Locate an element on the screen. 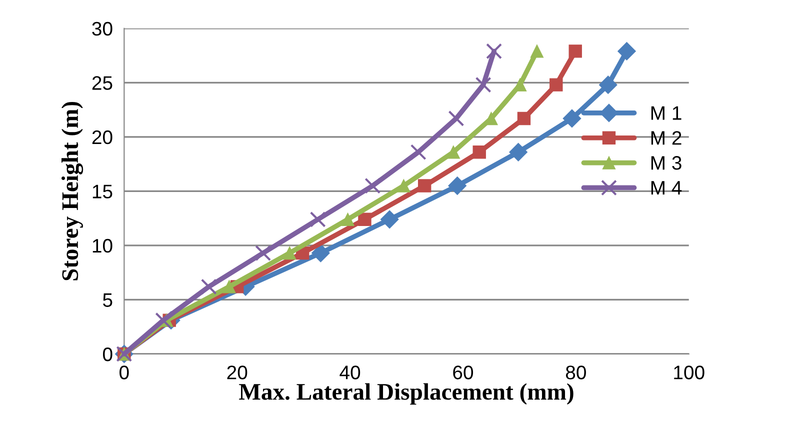 The width and height of the screenshot is (801, 437). y-tick-label: 30 is located at coordinates (102, 29).